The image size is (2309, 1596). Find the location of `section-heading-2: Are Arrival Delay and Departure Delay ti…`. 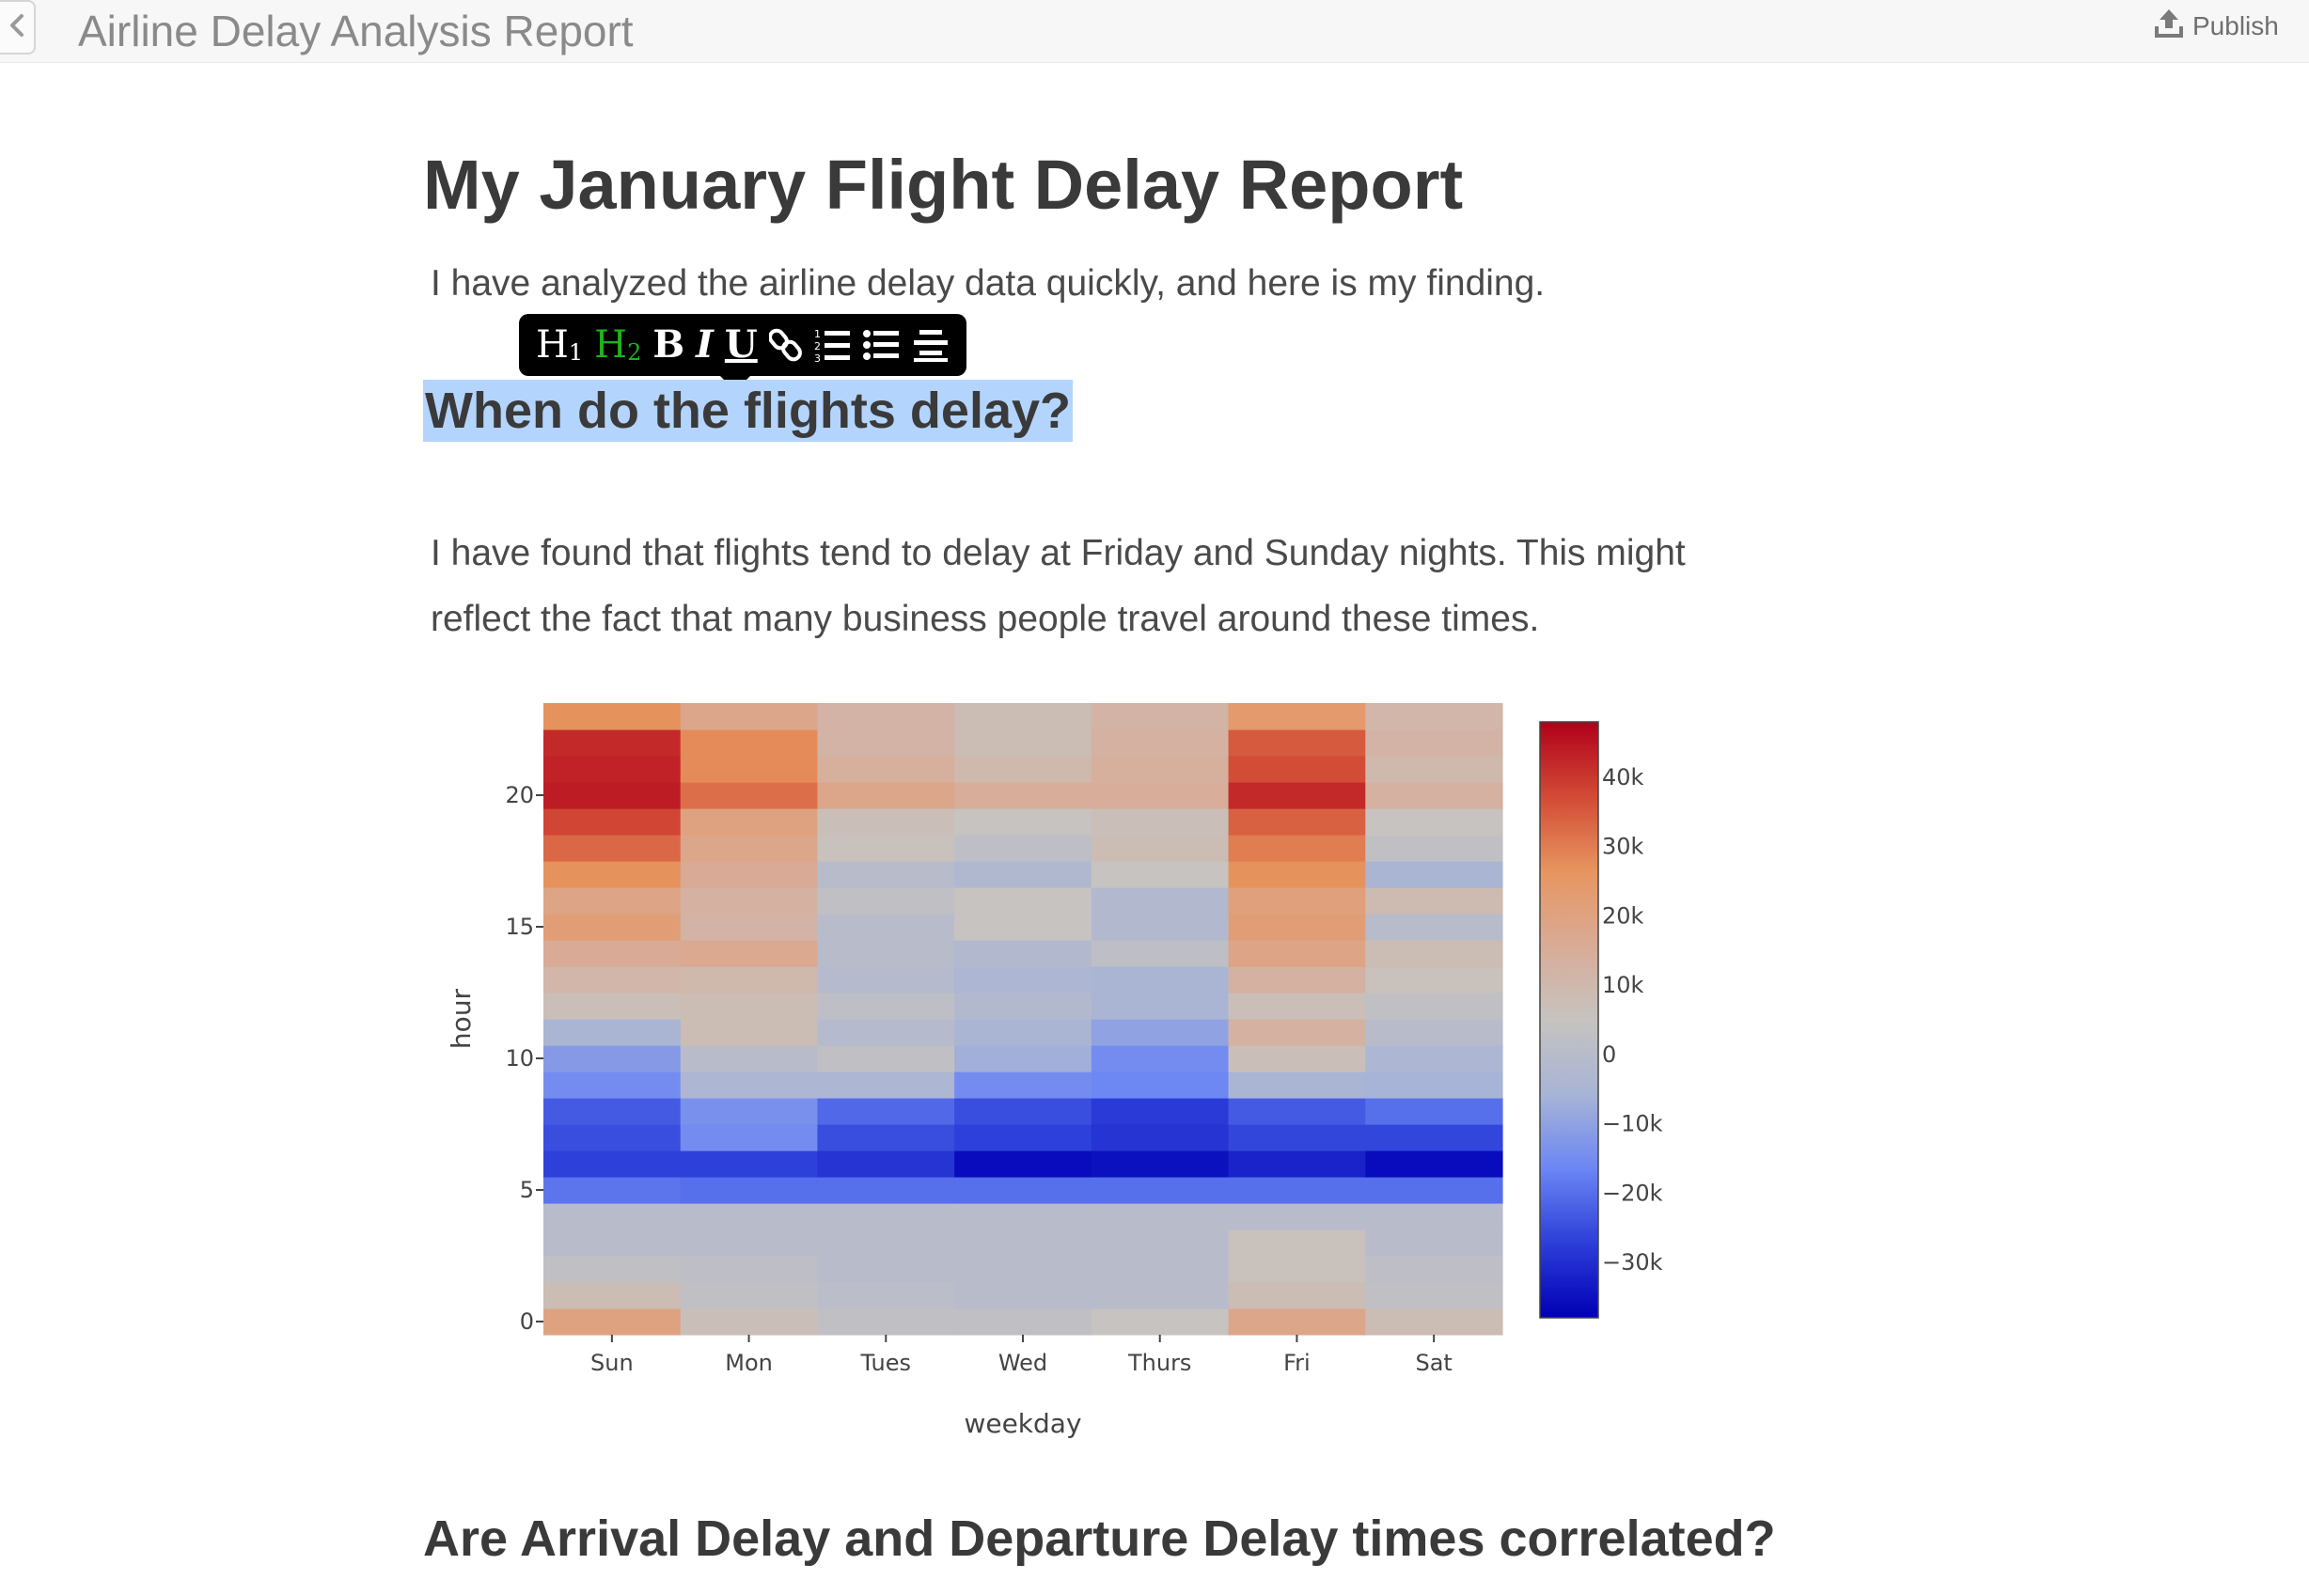

section-heading-2: Are Arrival Delay and Departure Delay ti… is located at coordinates (1099, 1538).